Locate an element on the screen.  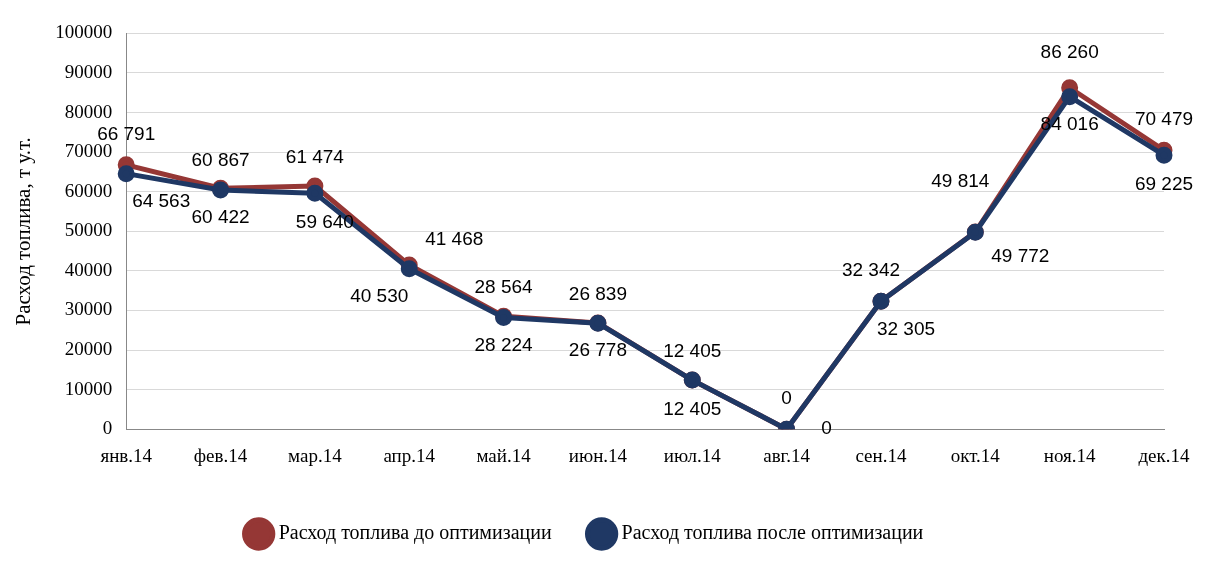
y-tick-label: 30000 is located at coordinates (88, 309).